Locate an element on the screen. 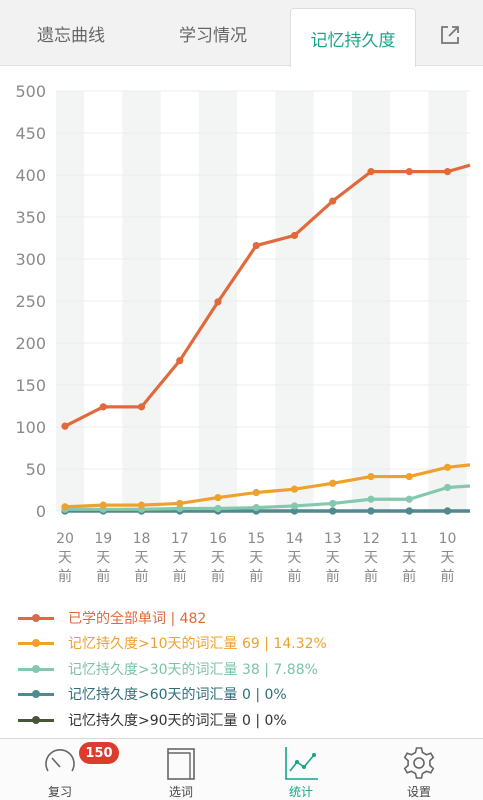  tab-label: 记忆持久度 is located at coordinates (353, 40).